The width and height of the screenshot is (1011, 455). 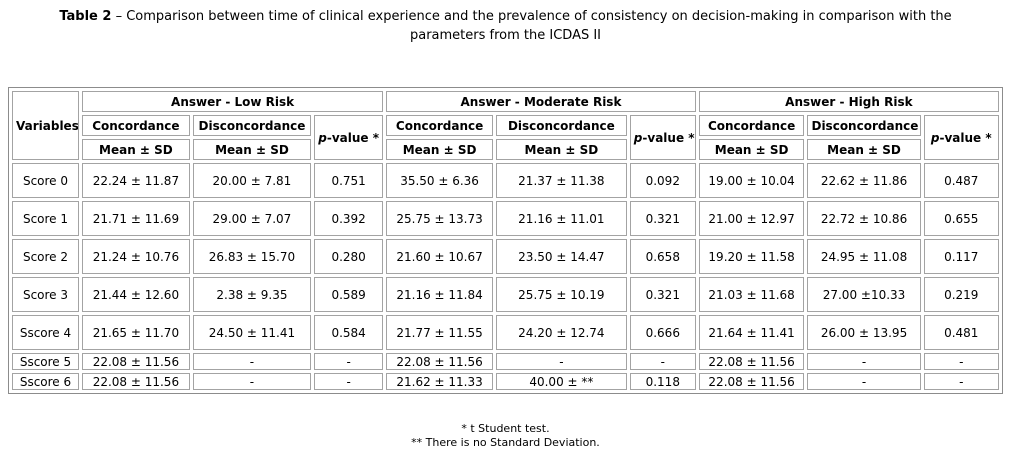 I want to click on table-cell: 0.751, so click(x=349, y=180).